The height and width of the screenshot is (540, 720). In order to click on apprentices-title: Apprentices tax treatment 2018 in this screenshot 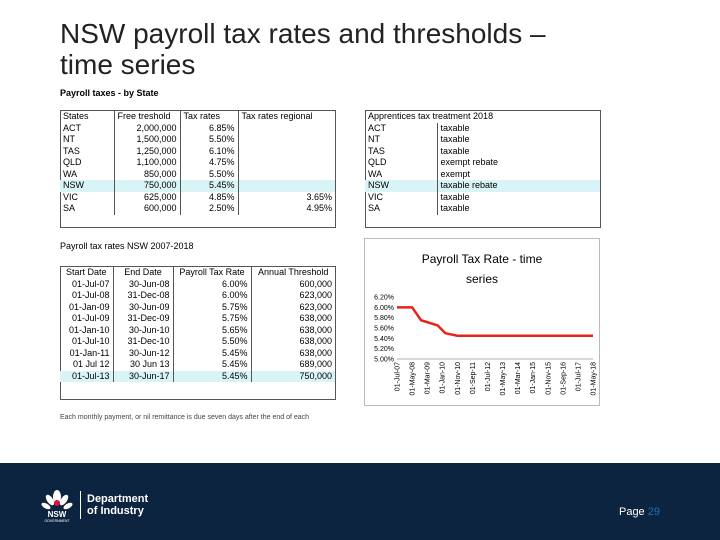, I will do `click(431, 116)`.